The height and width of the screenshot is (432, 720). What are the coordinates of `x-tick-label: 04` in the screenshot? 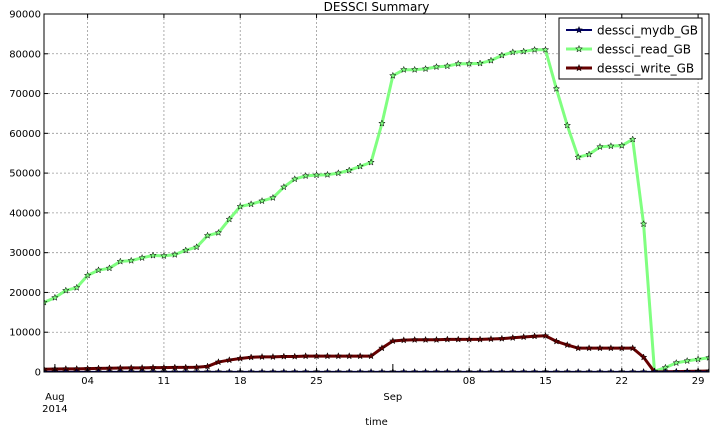 It's located at (87, 381).